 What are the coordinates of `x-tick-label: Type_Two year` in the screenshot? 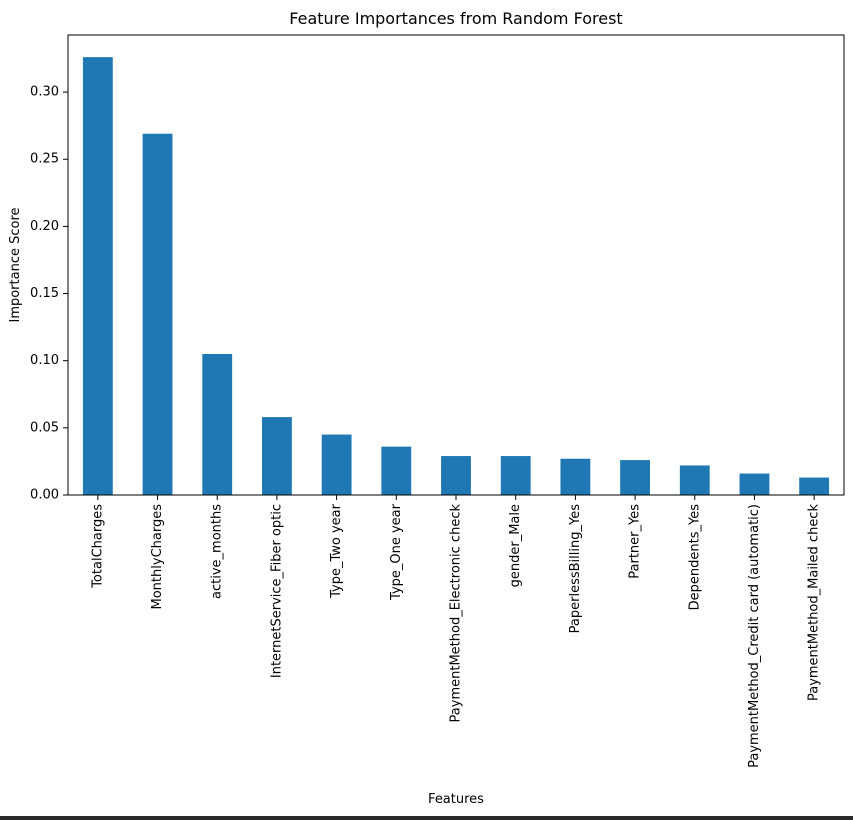 It's located at (336, 551).